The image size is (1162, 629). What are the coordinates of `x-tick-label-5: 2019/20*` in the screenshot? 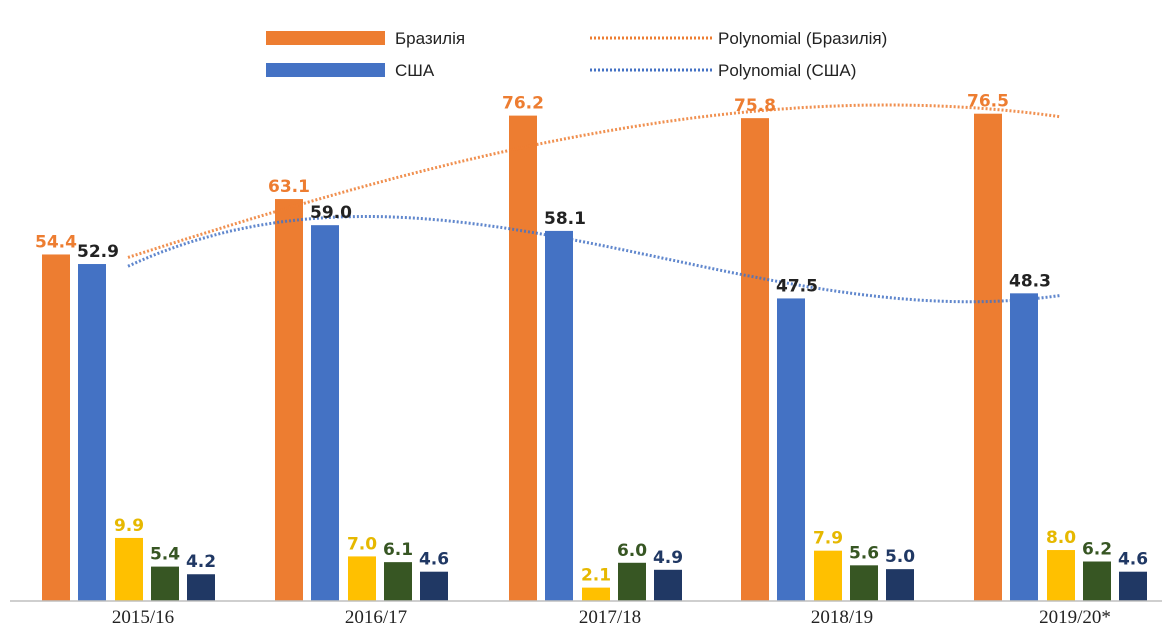 It's located at (1075, 617).